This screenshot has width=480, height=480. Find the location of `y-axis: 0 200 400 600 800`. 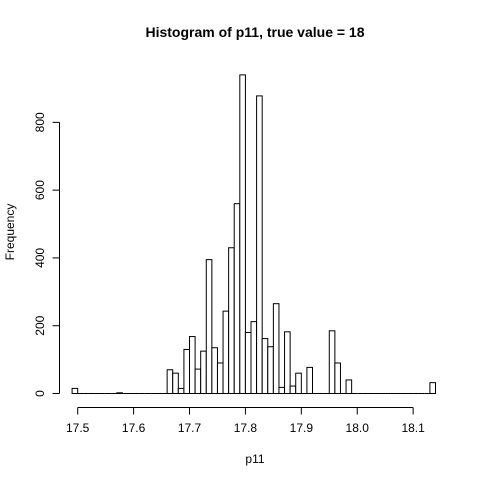

y-axis: 0 200 400 600 800 is located at coordinates (46, 254).